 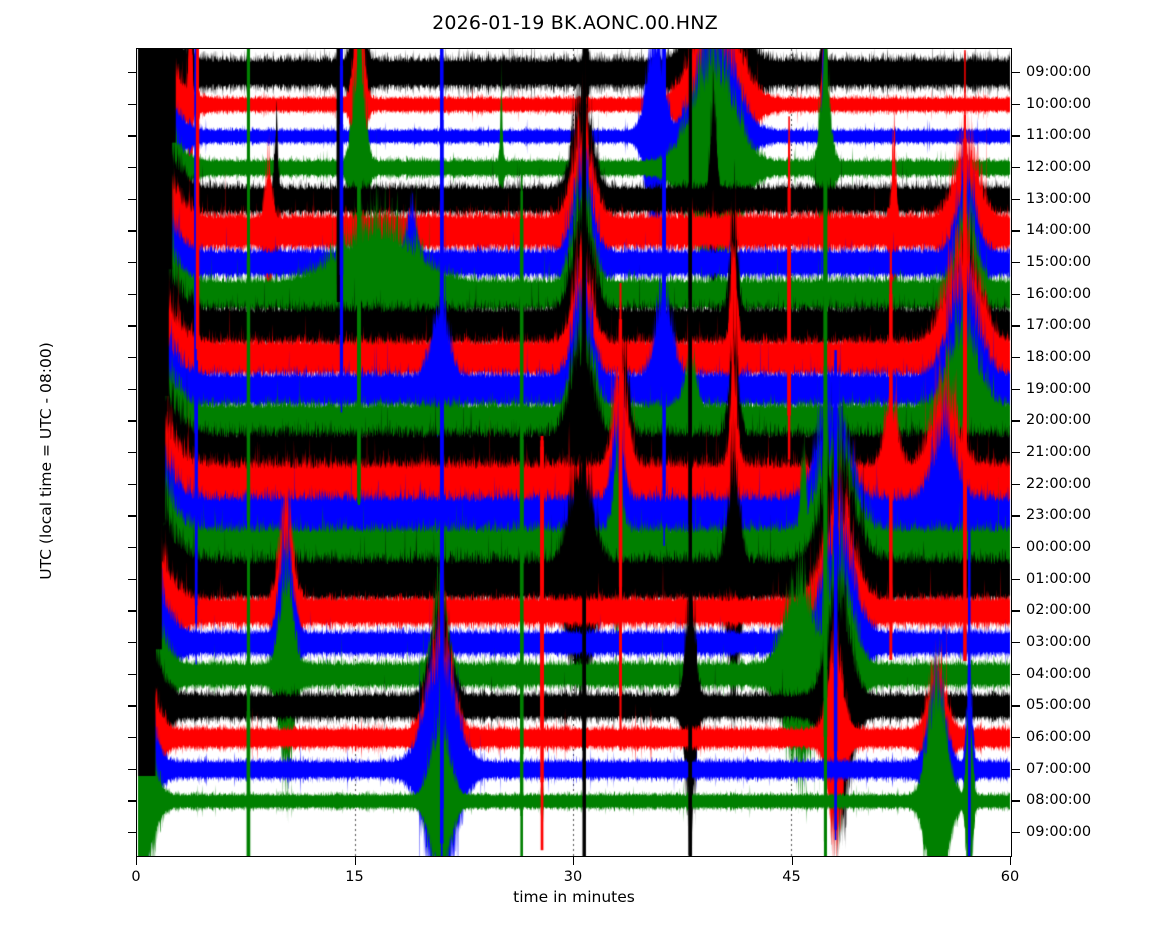 I want to click on right-tick-label: 21:00:00, so click(x=1059, y=452).